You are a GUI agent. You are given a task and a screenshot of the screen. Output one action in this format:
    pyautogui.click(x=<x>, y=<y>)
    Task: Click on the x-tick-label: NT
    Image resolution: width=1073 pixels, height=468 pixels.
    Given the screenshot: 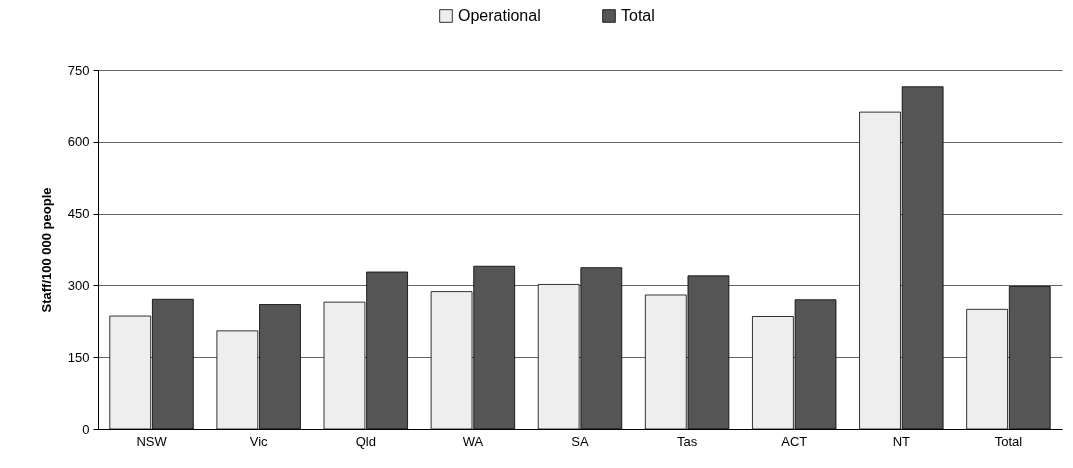 What is the action you would take?
    pyautogui.click(x=901, y=441)
    